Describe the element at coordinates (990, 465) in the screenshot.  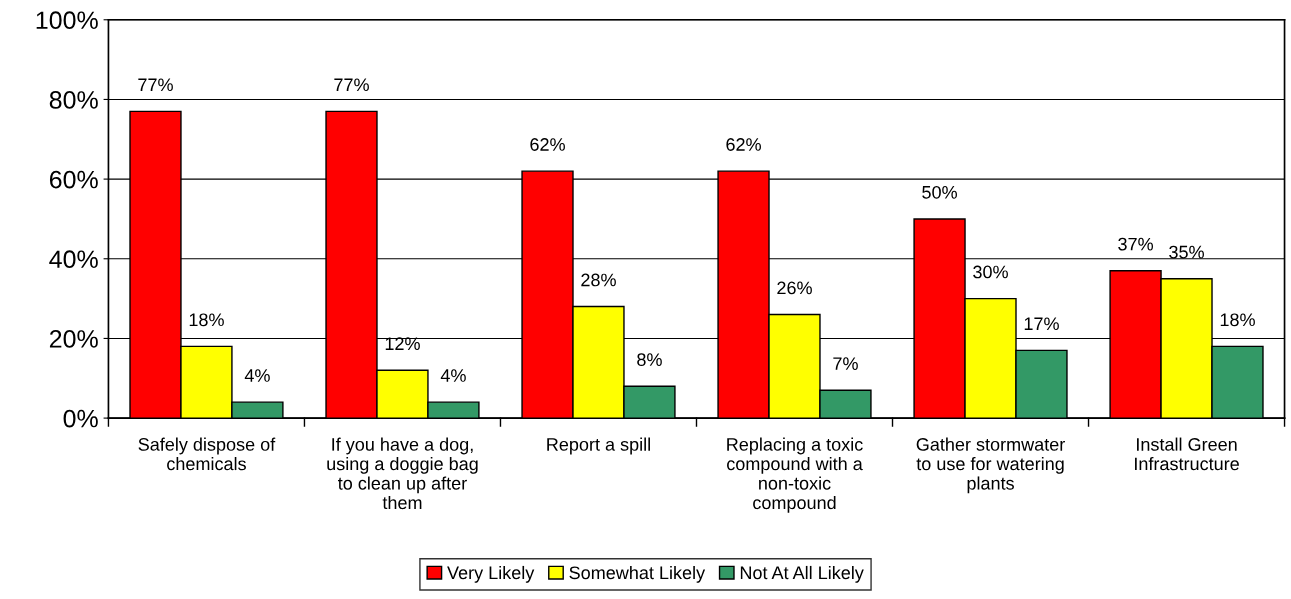
I see `x-tick-label: Gather stormwater to use for watering plants` at that location.